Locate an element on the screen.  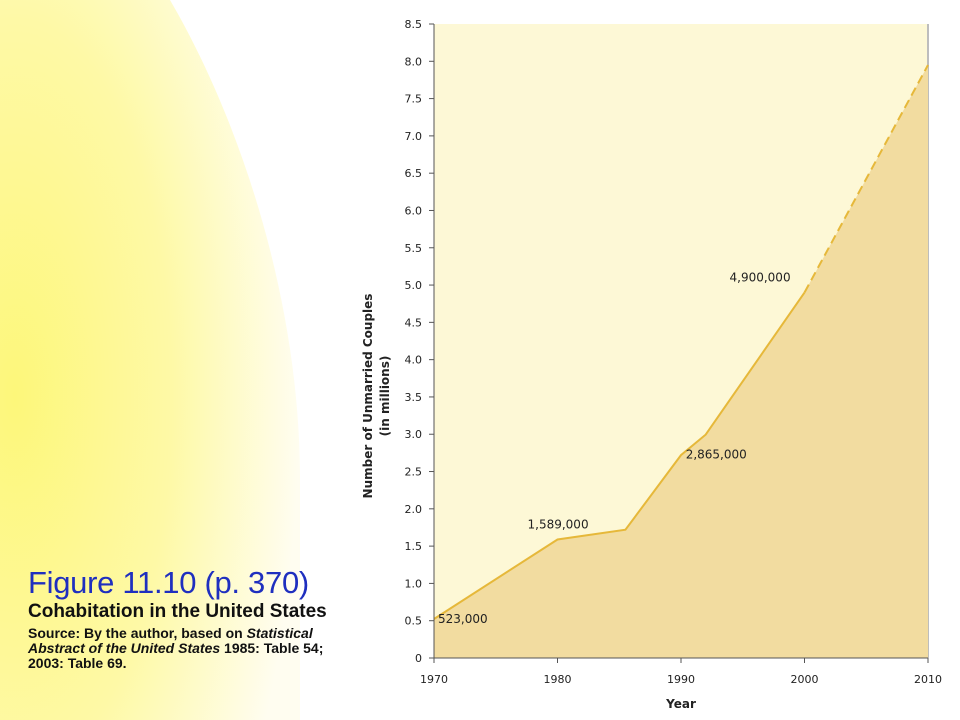
y-tick-label: 2.0 is located at coordinates (414, 509).